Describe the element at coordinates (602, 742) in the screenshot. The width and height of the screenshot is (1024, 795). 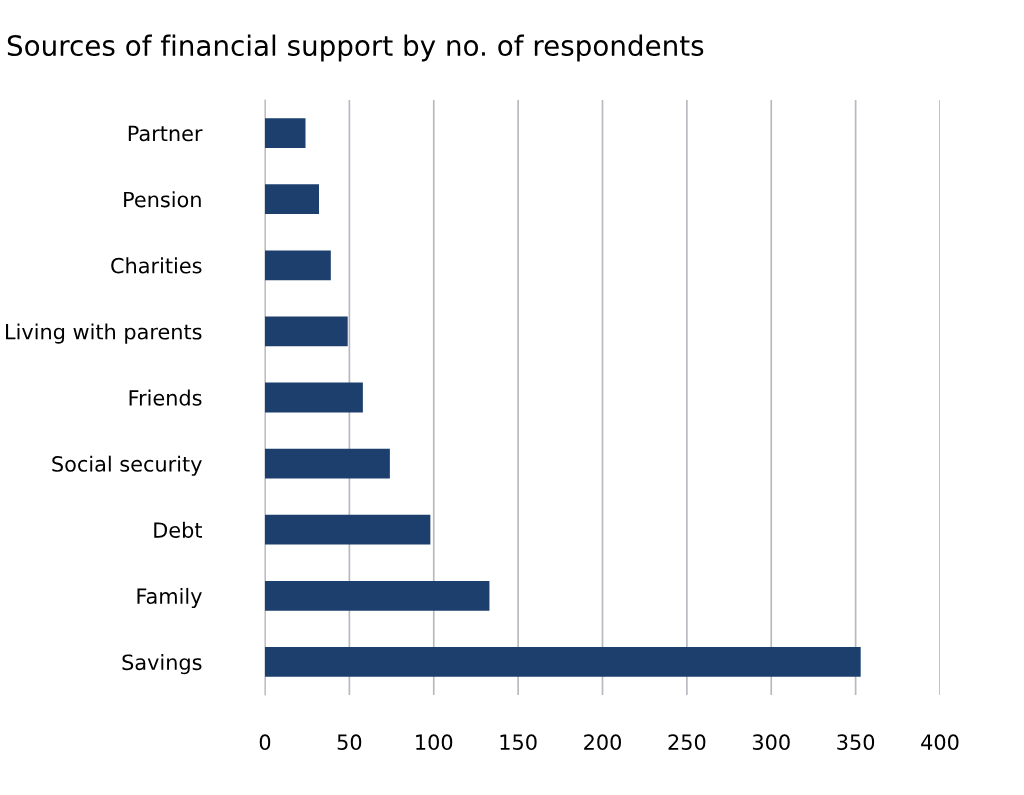
I see `x-tick-label: 200` at that location.